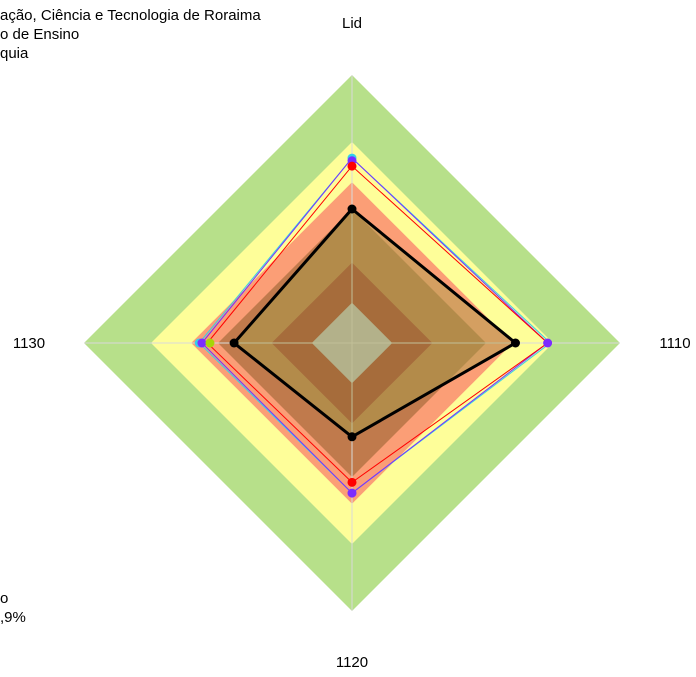  I want to click on footer-line-2: ,9%, so click(13, 617).